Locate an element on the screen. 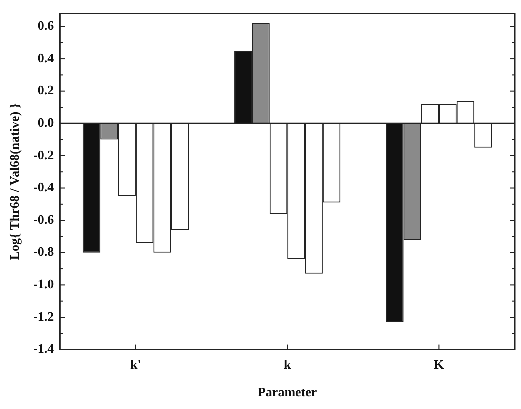  x-tick-label: K is located at coordinates (440, 364).